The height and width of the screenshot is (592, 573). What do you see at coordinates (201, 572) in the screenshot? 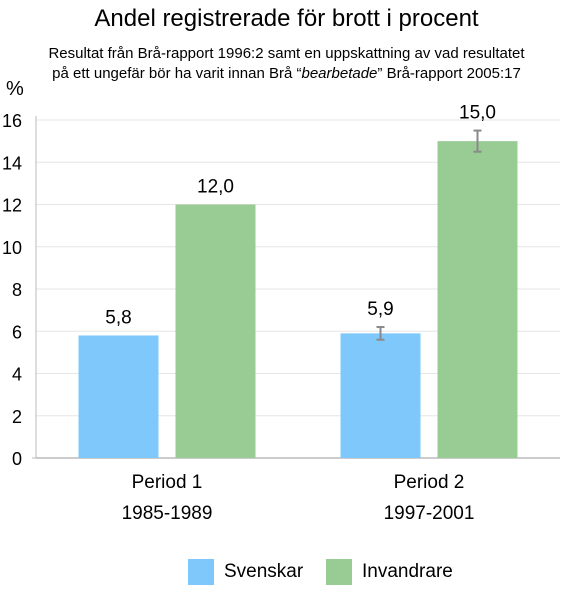
I see `legend-swatch-svenskar` at bounding box center [201, 572].